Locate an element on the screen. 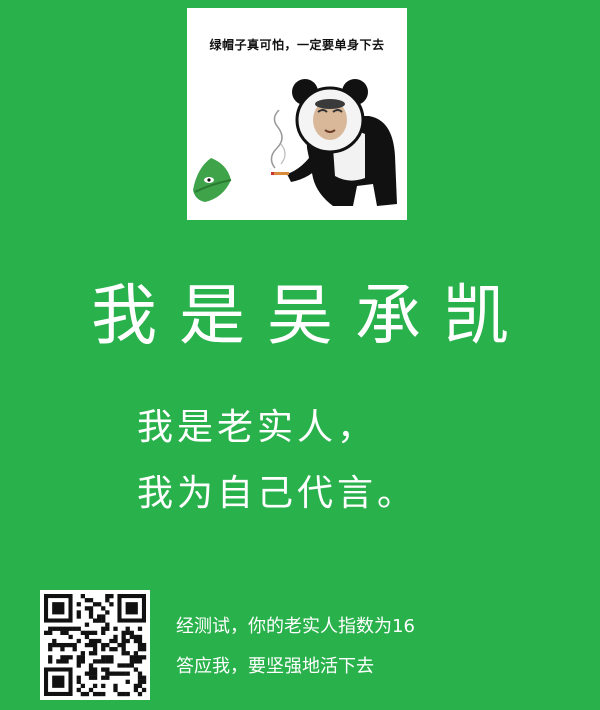 The height and width of the screenshot is (710, 600). panda-man-smoking-icon is located at coordinates (333, 142).